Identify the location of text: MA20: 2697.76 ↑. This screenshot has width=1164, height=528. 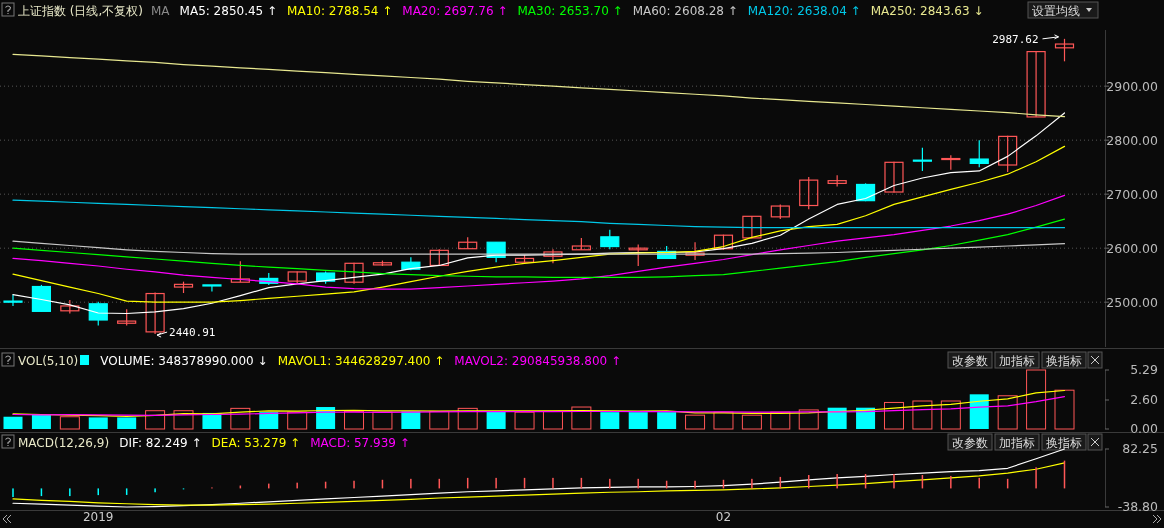
(455, 11).